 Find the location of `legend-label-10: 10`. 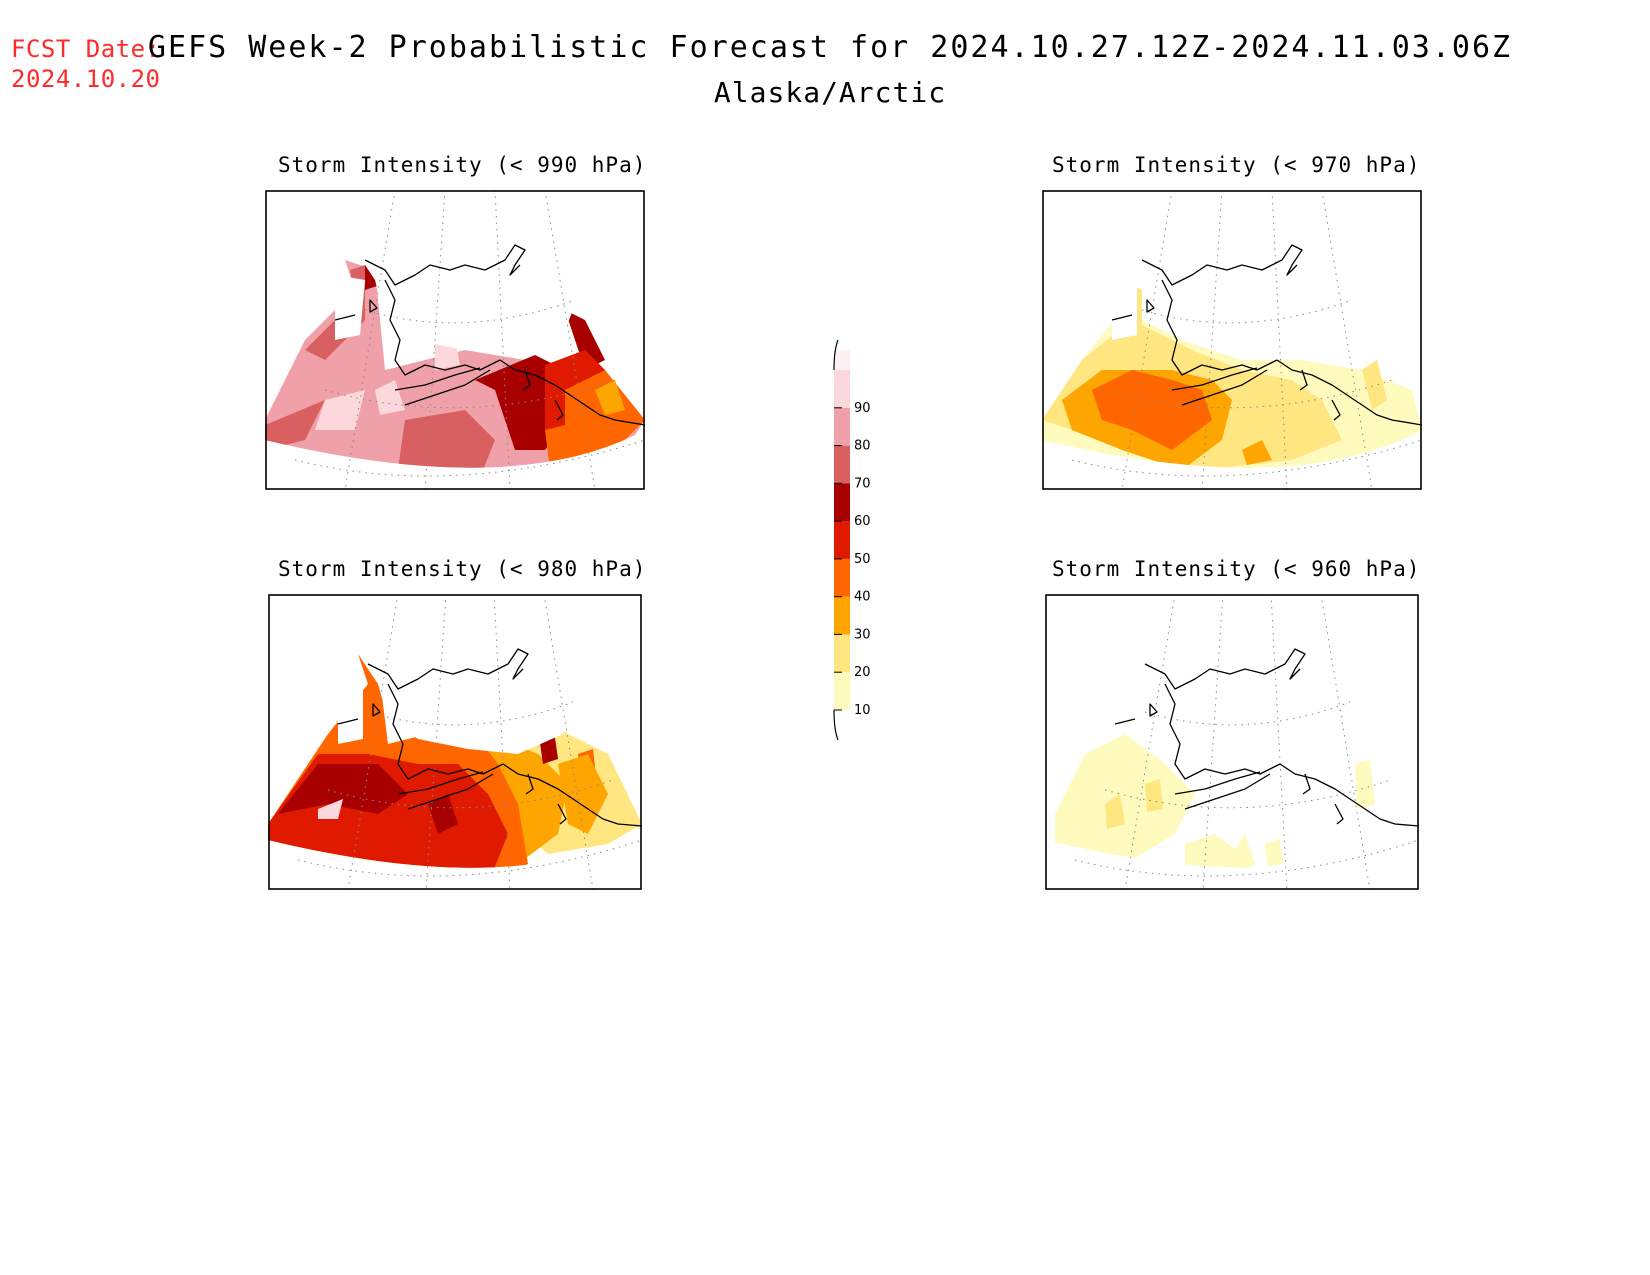

legend-label-10: 10 is located at coordinates (862, 710).